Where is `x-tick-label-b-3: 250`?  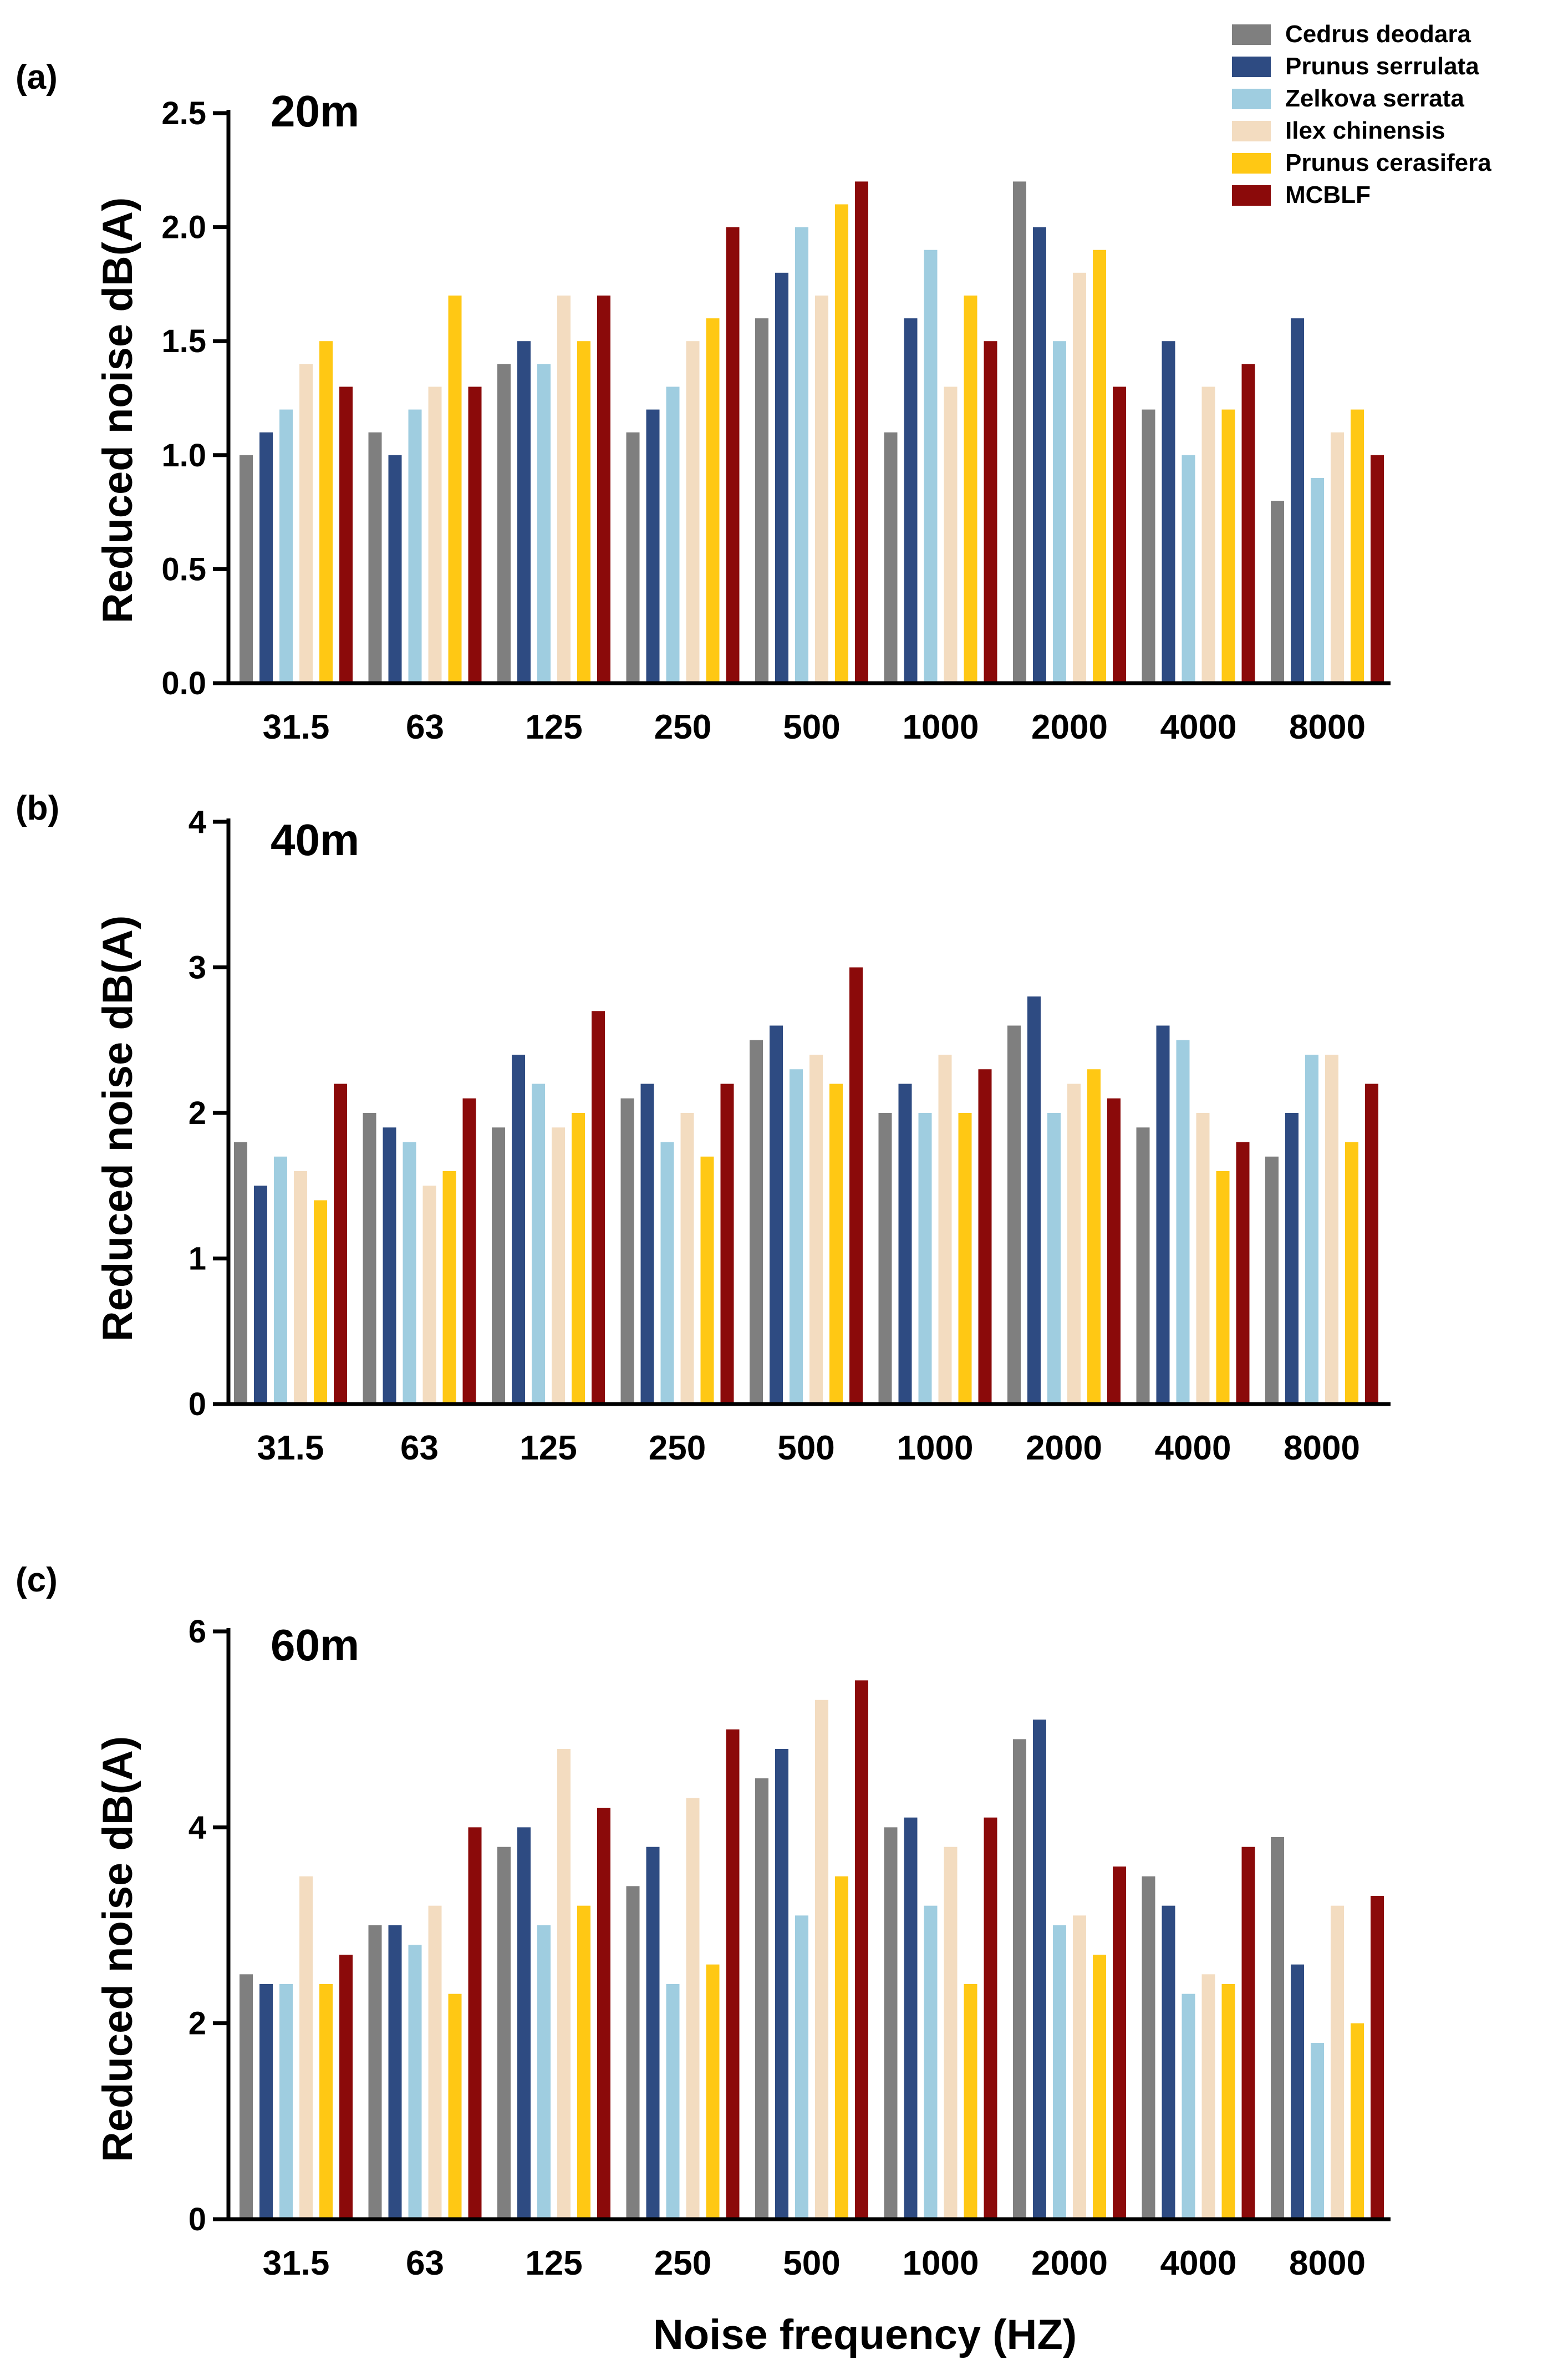
x-tick-label-b-3: 250 is located at coordinates (677, 1448).